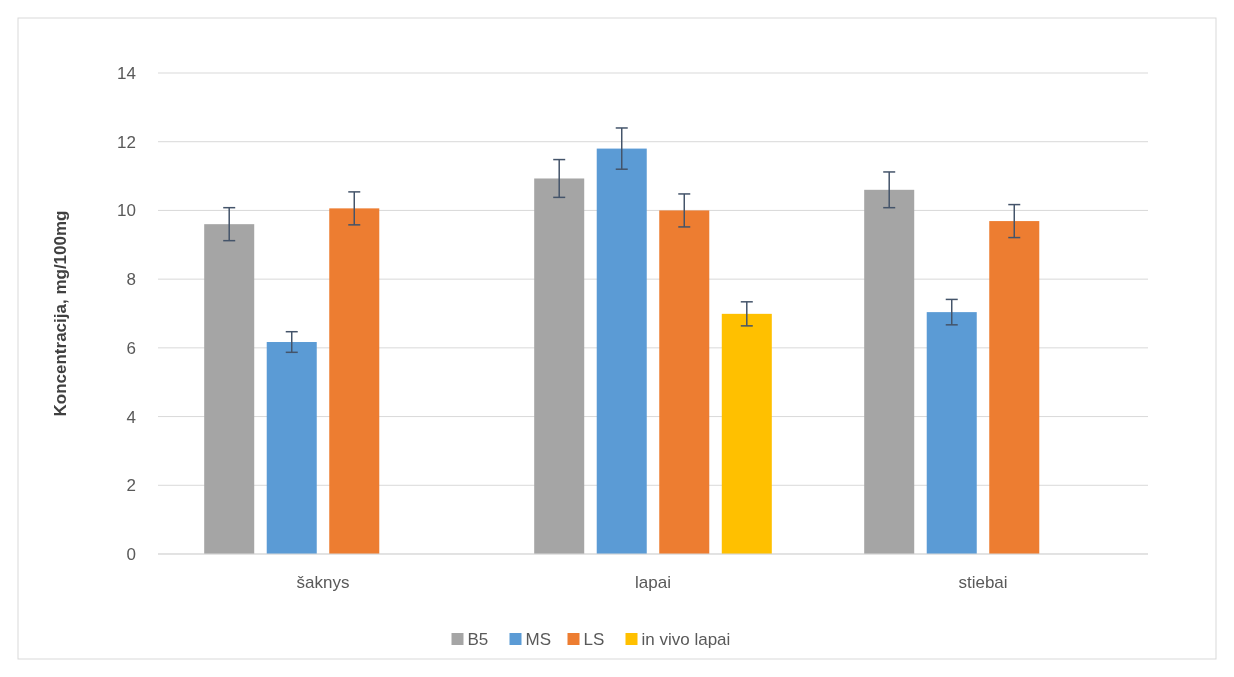 Image resolution: width=1234 pixels, height=677 pixels. I want to click on y-tick-label: 10, so click(126, 211).